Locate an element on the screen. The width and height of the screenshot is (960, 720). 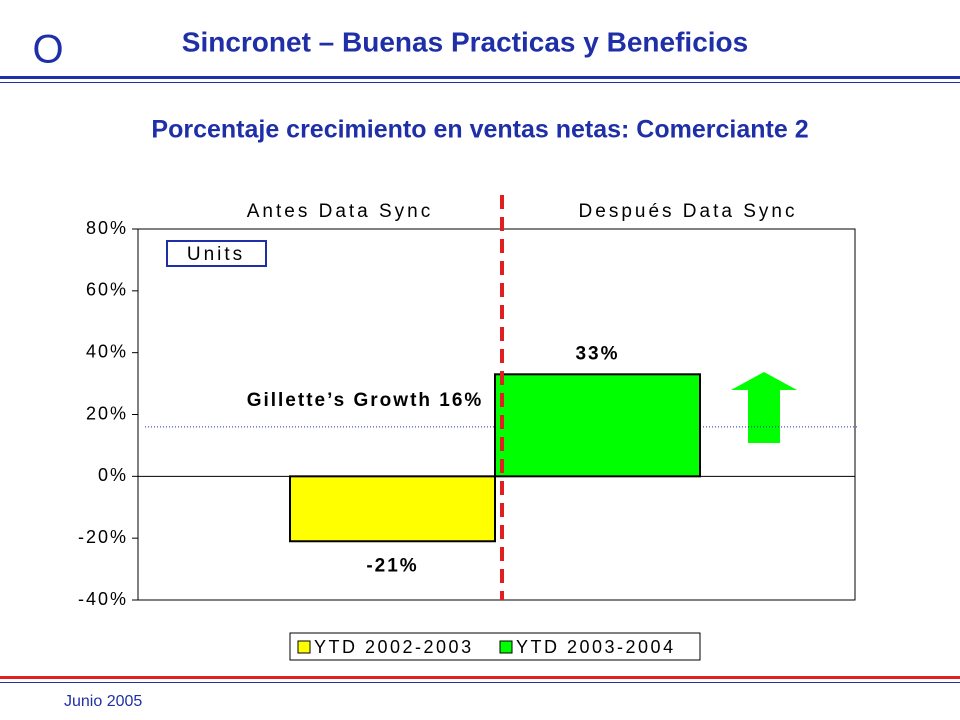
y-tick-label: 20% is located at coordinates (107, 413).